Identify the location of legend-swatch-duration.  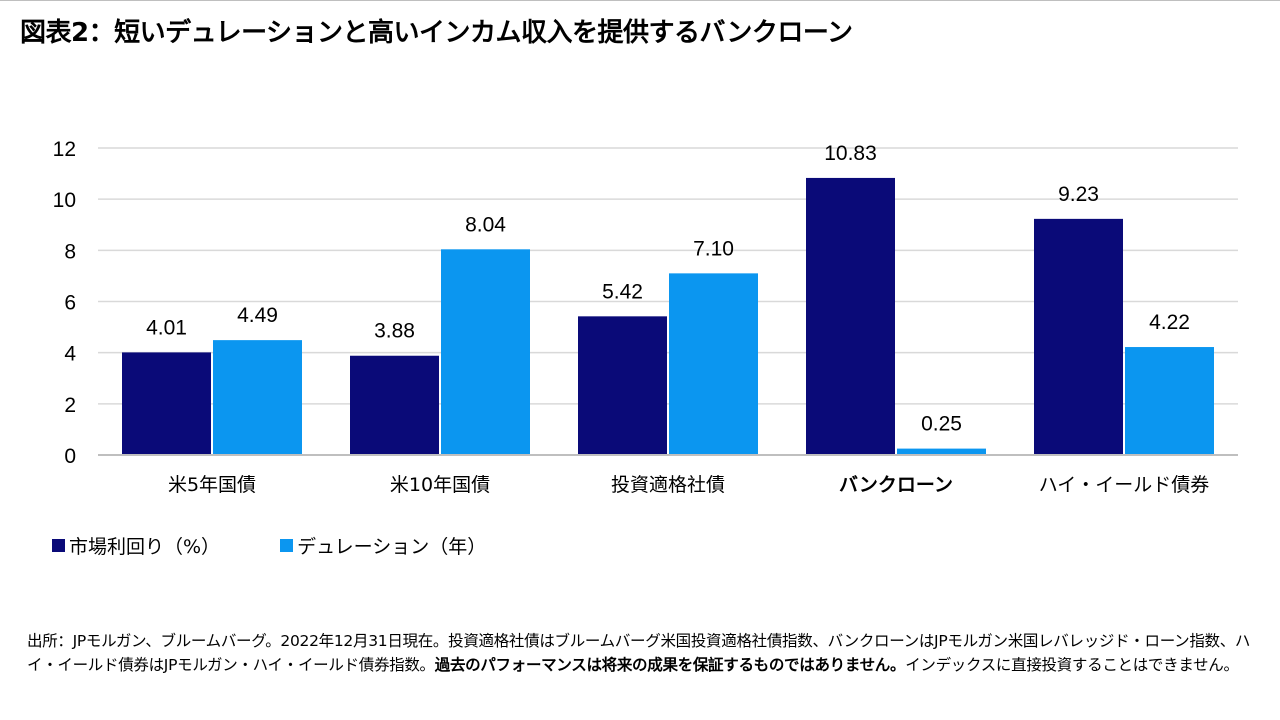
(287, 545).